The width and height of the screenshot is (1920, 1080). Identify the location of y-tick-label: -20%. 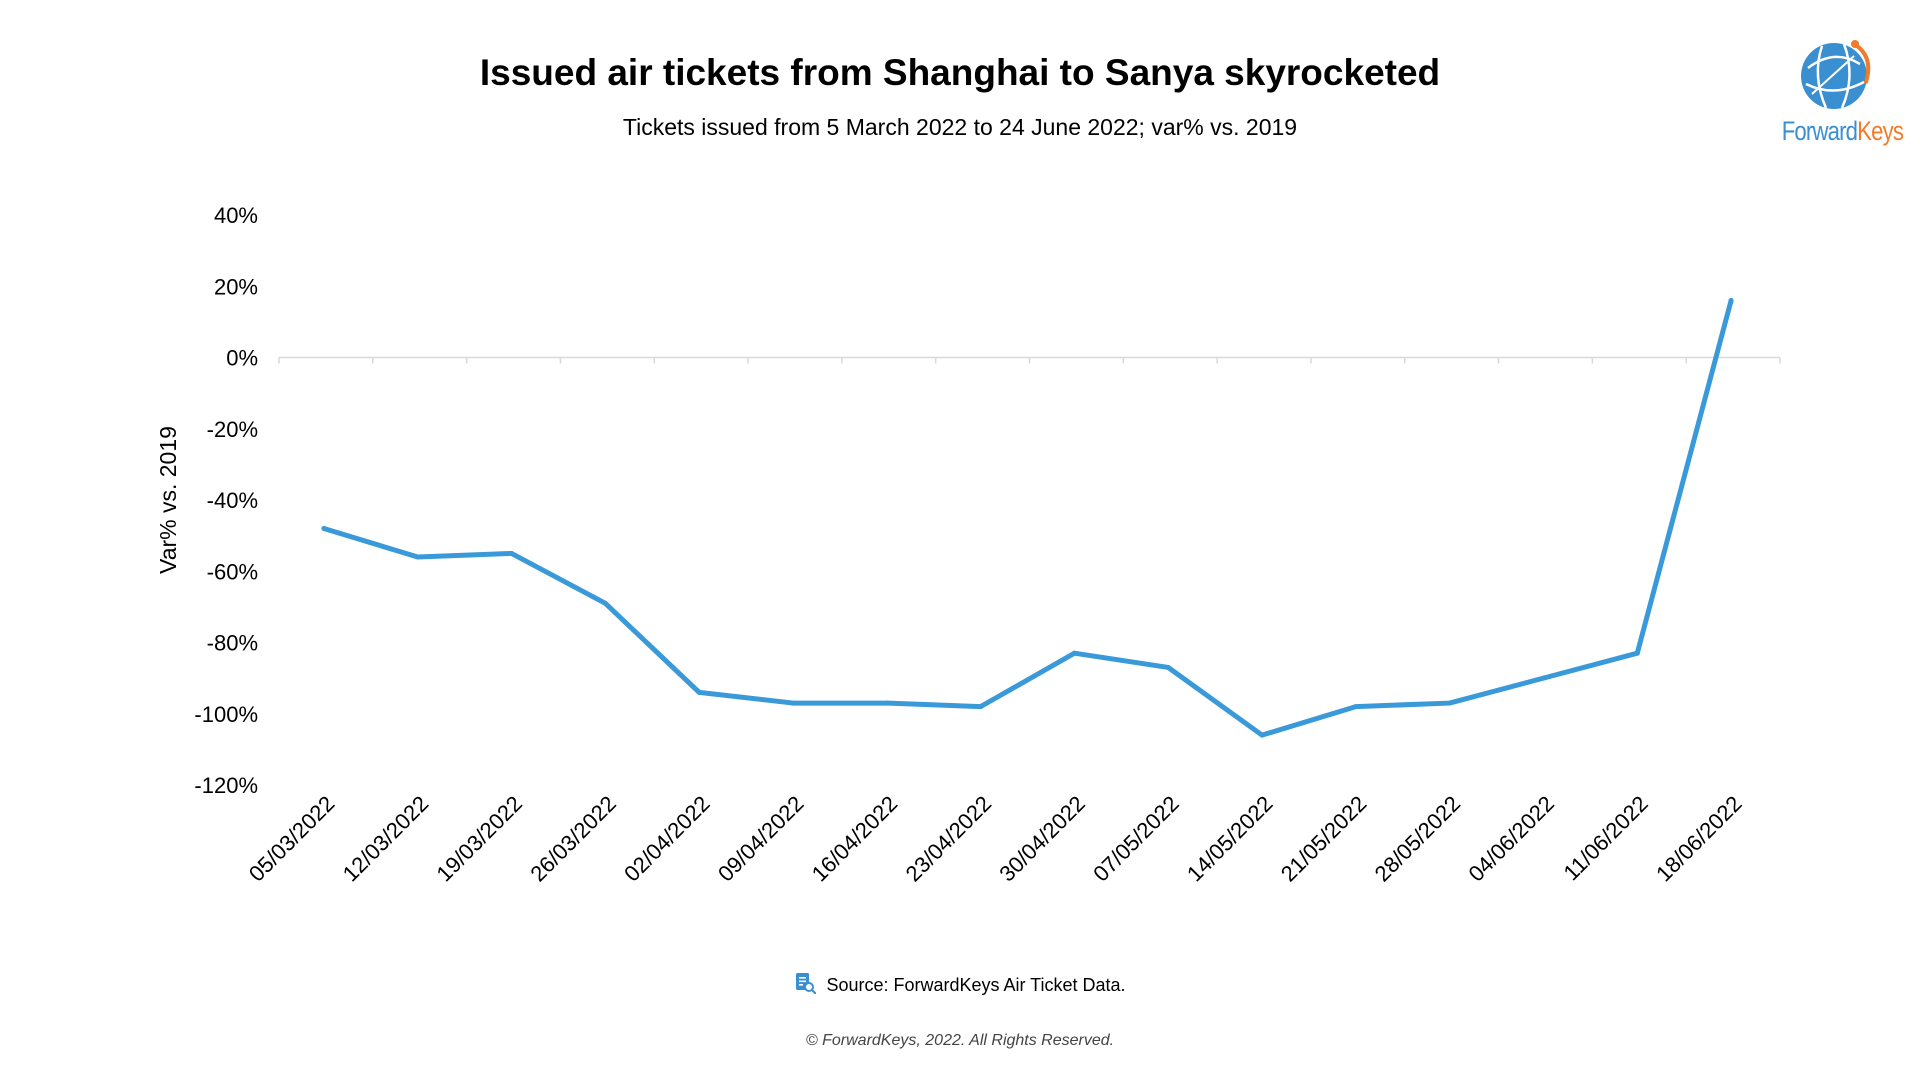
(232, 429).